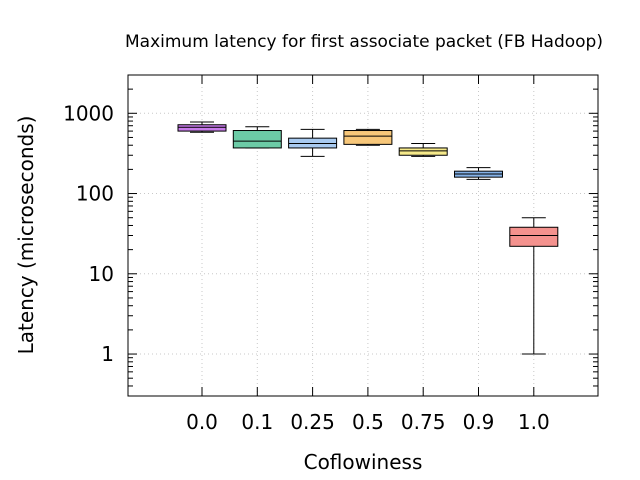  I want to click on x-tick-label: 0.5, so click(368, 422).